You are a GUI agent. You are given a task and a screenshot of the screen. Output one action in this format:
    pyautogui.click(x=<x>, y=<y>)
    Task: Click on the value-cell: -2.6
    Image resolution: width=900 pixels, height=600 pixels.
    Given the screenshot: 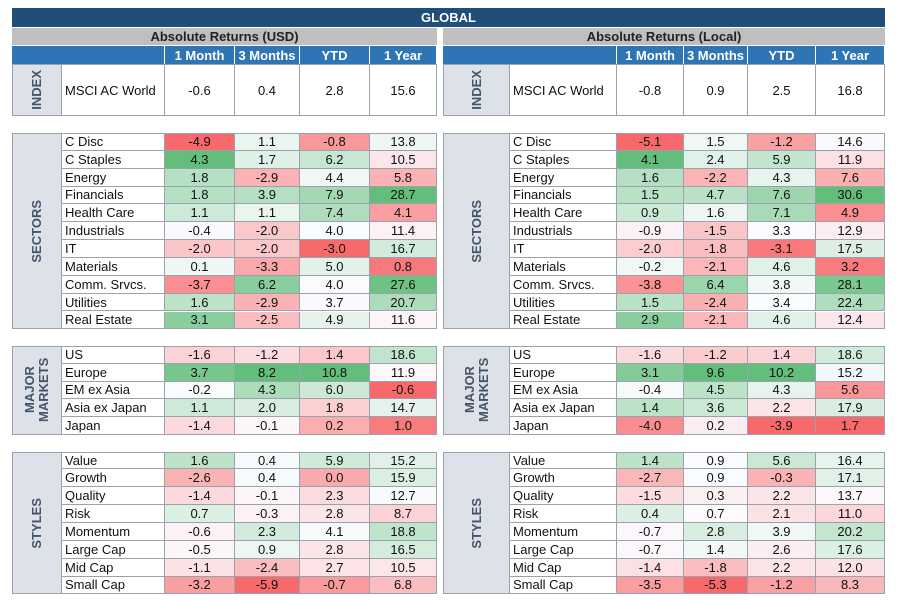 What is the action you would take?
    pyautogui.click(x=200, y=478)
    